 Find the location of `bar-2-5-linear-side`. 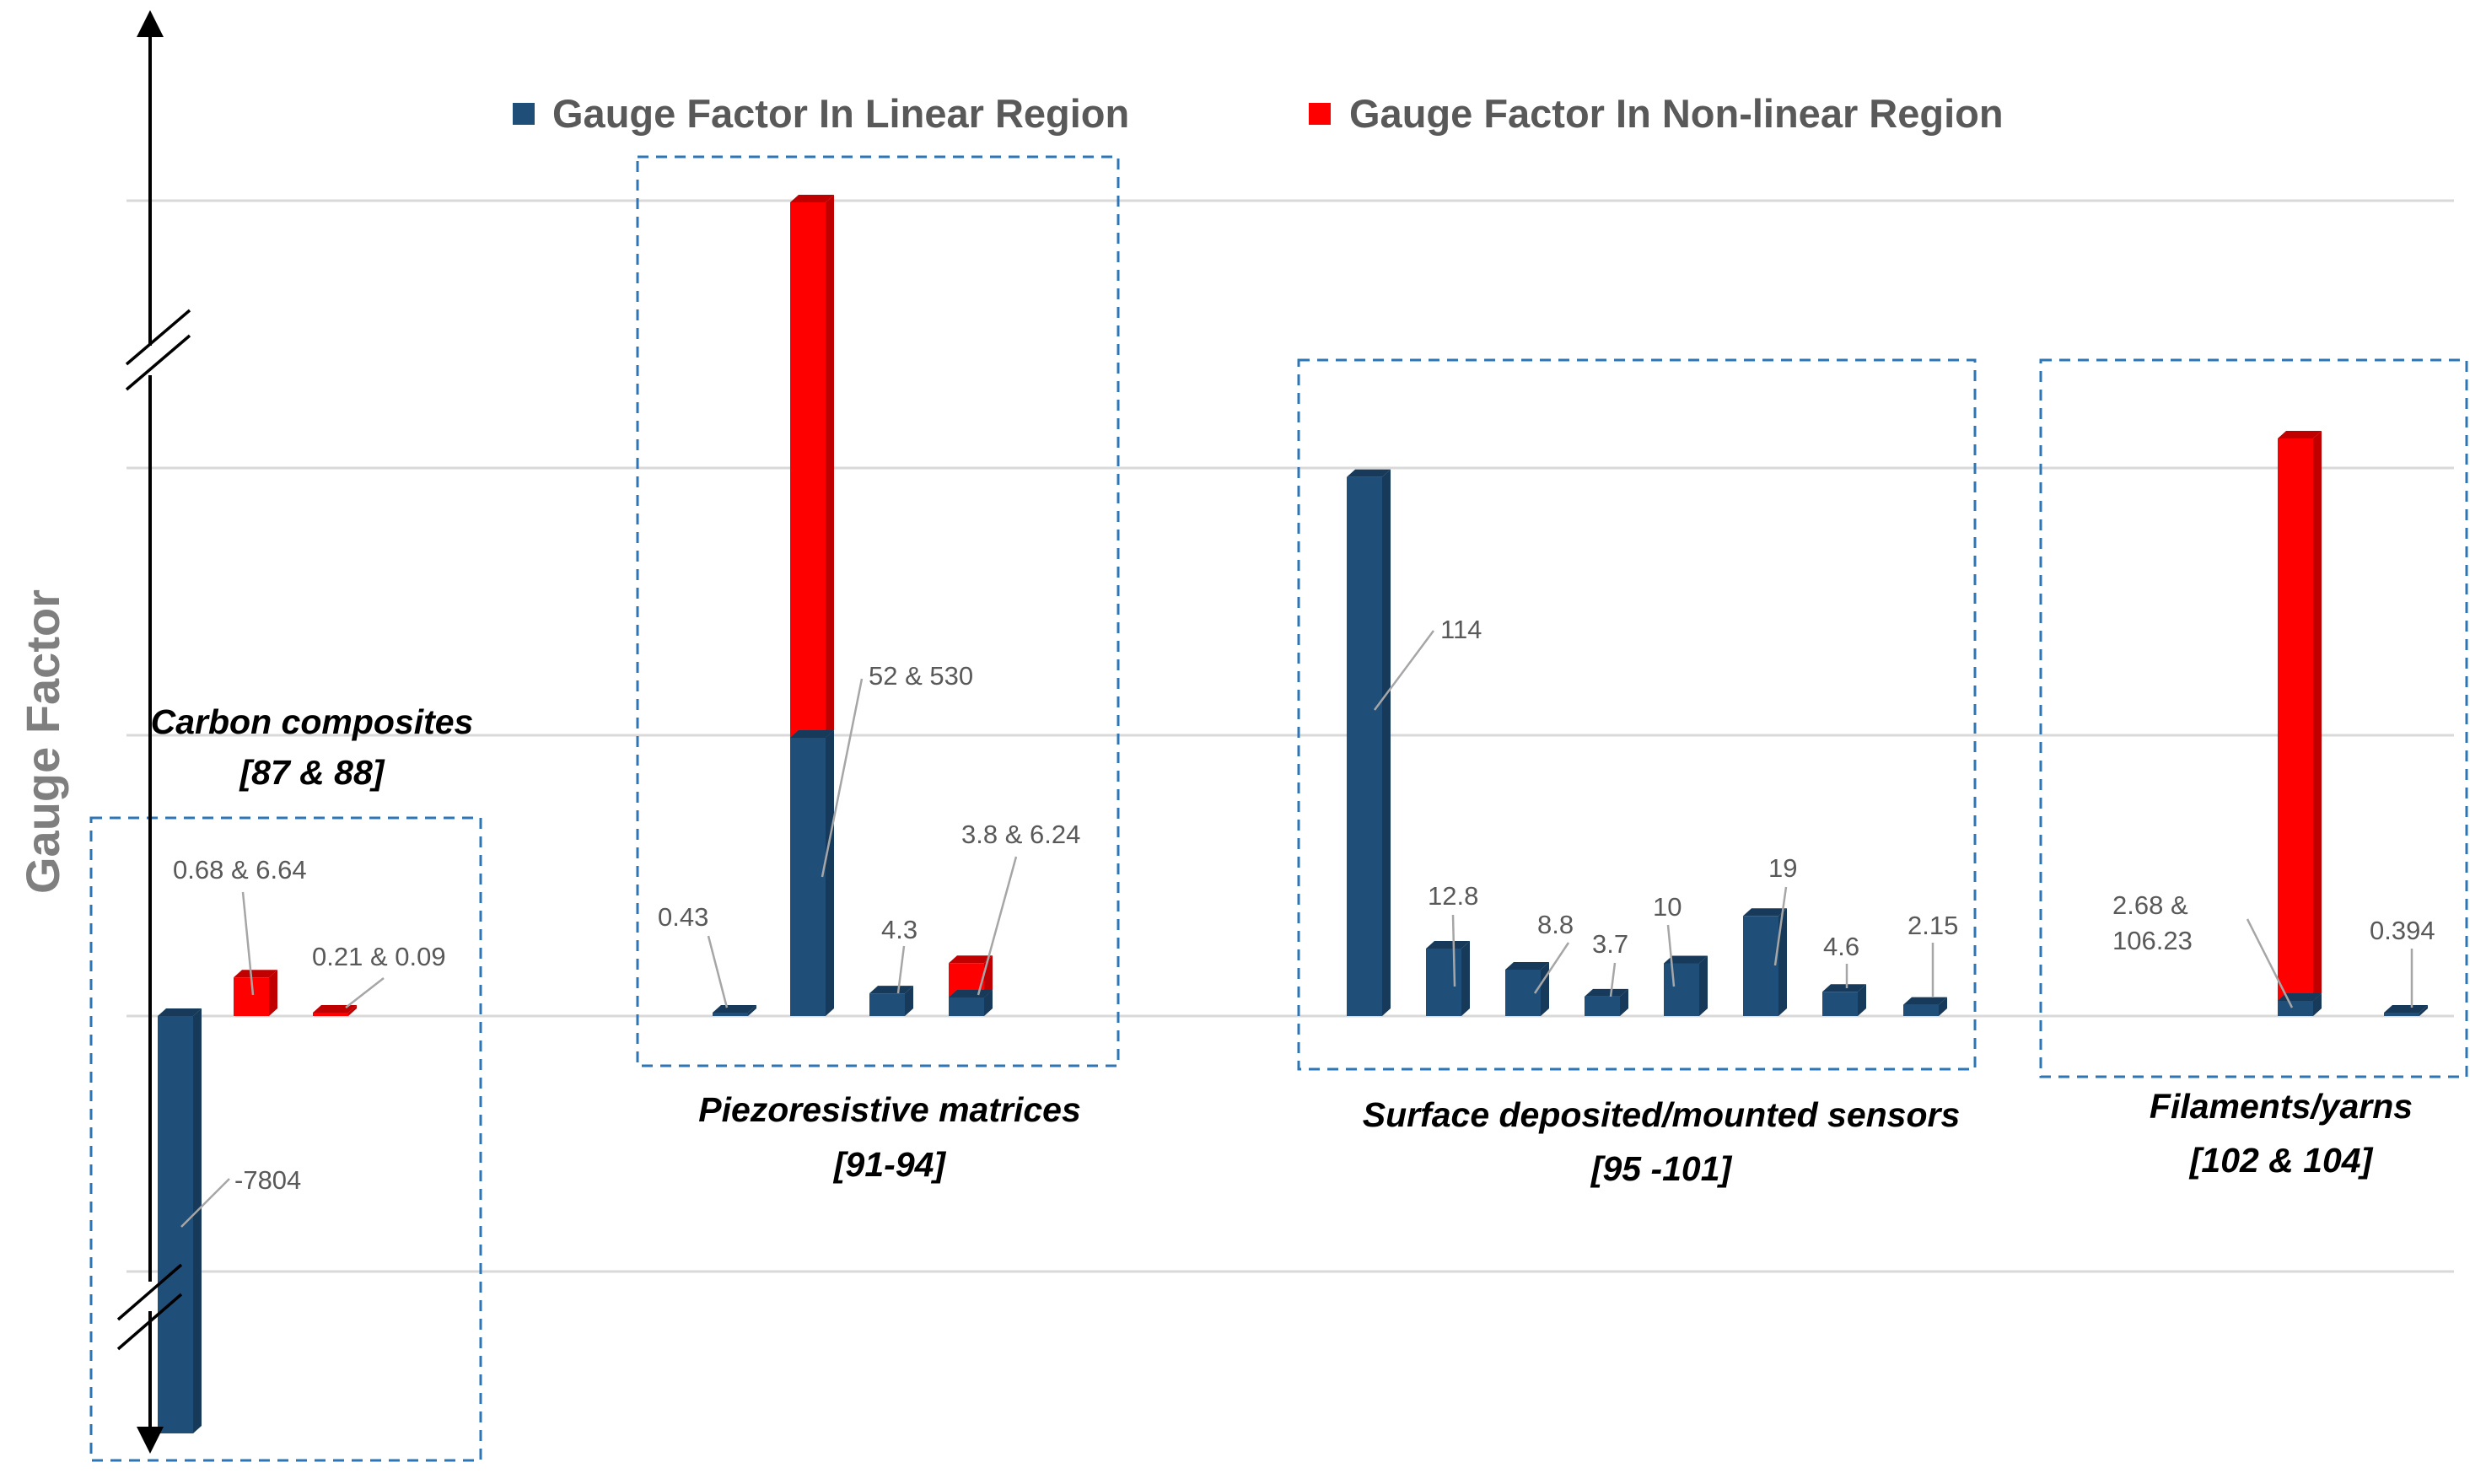

bar-2-5-linear-side is located at coordinates (1783, 962).